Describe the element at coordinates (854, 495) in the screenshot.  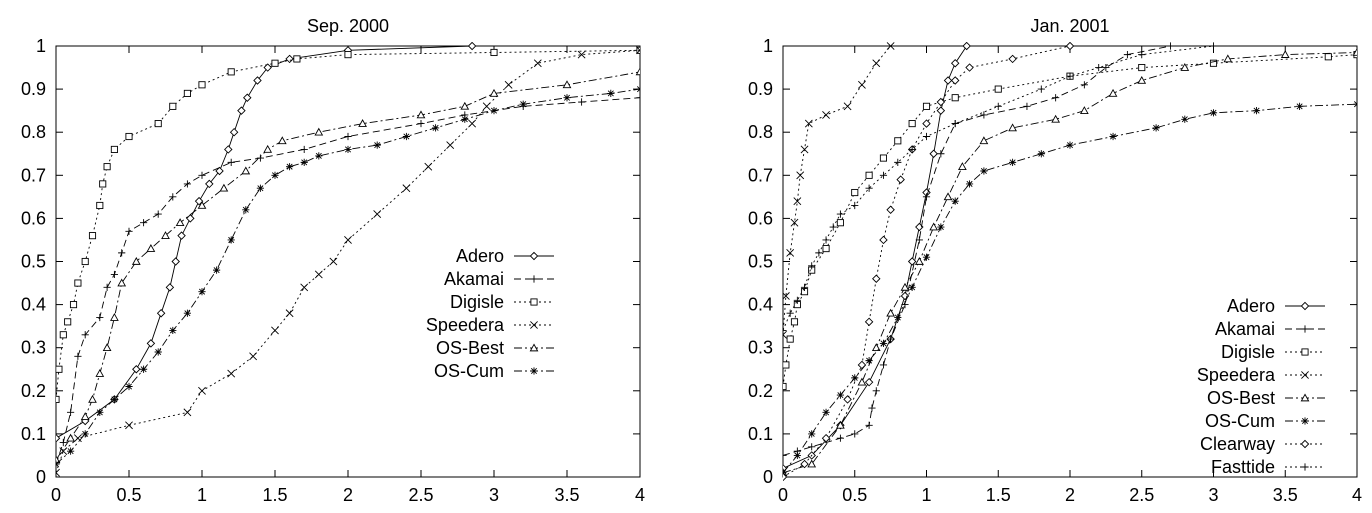
I see `x-tick-label: 0.5` at that location.